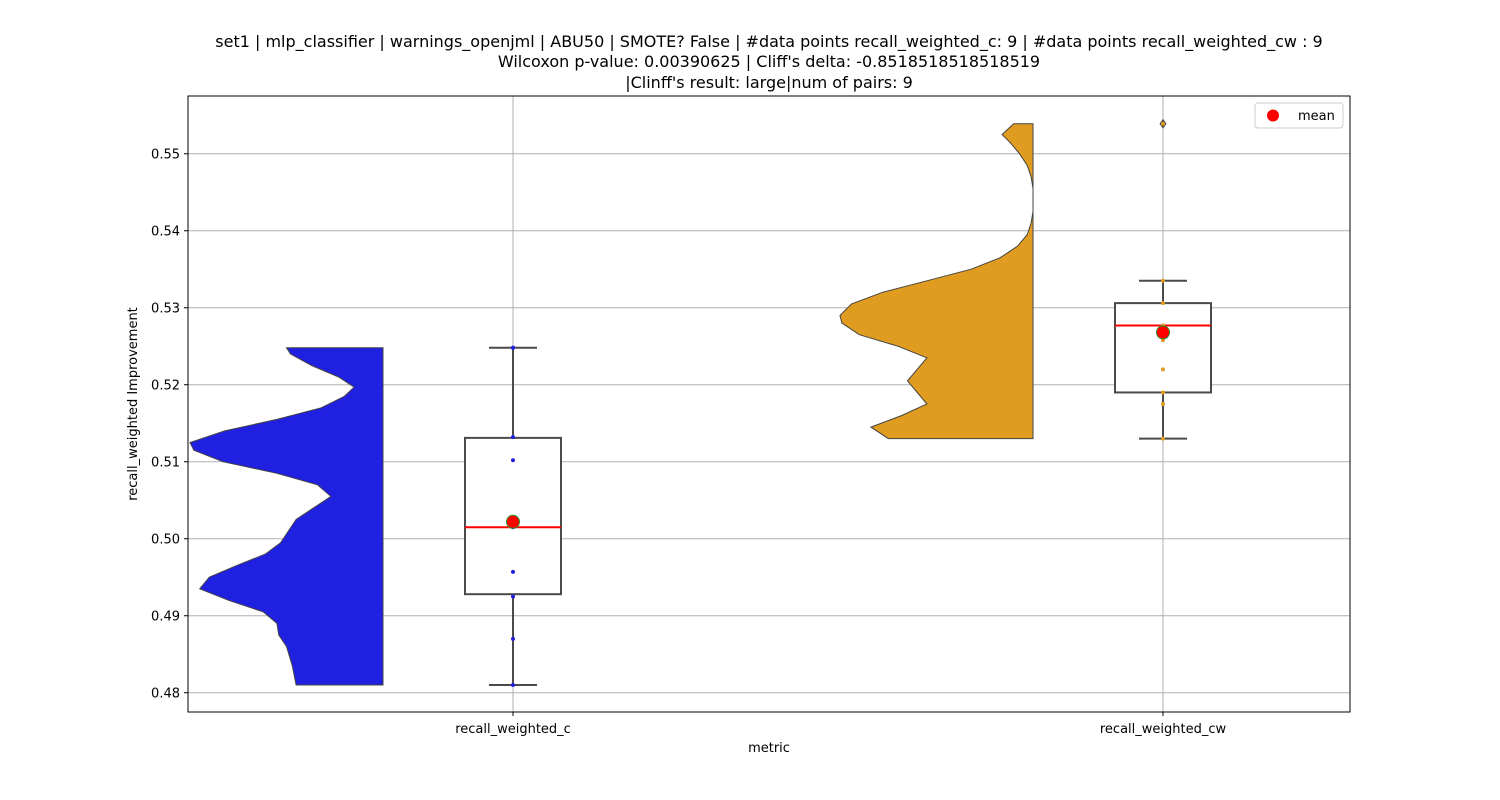 Image resolution: width=1500 pixels, height=800 pixels. I want to click on x-axis-label: metric, so click(769, 748).